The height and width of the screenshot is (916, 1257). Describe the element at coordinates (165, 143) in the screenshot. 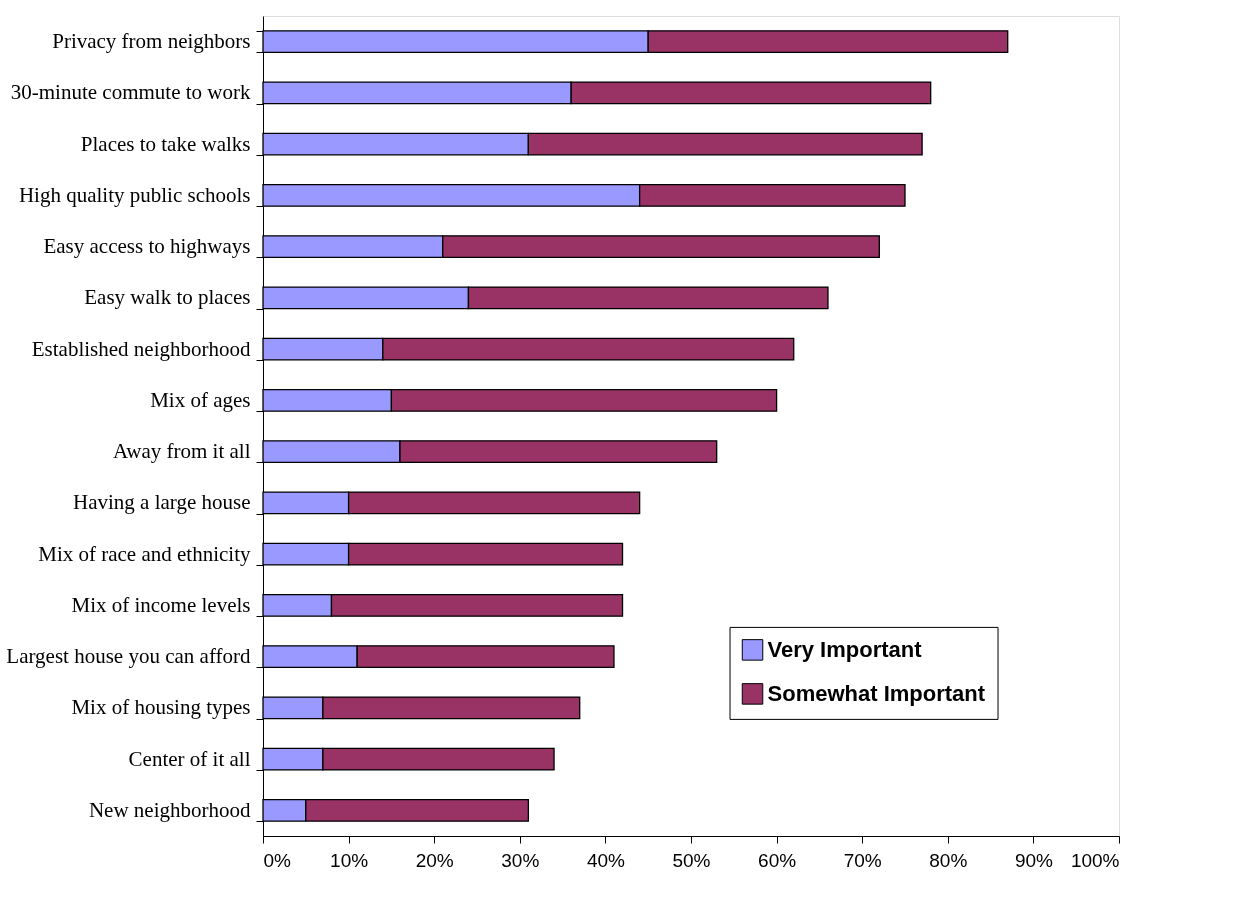

I see `y-tick-label: Places to take walks` at that location.